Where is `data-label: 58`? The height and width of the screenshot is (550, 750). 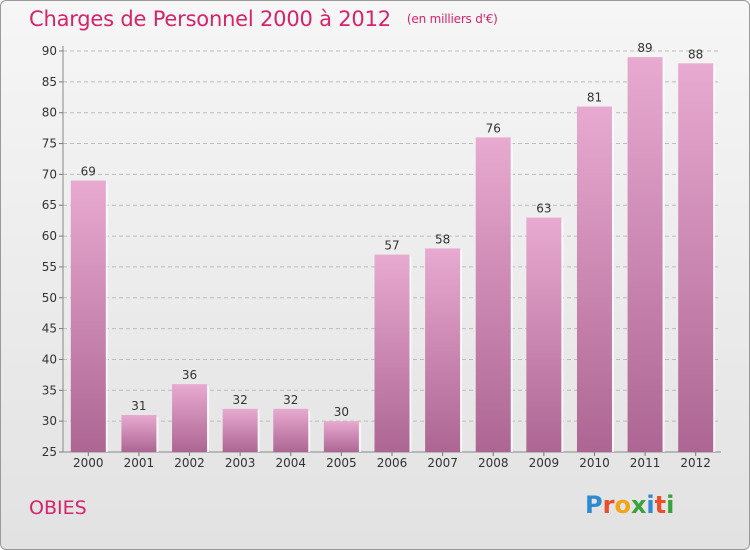 data-label: 58 is located at coordinates (442, 239).